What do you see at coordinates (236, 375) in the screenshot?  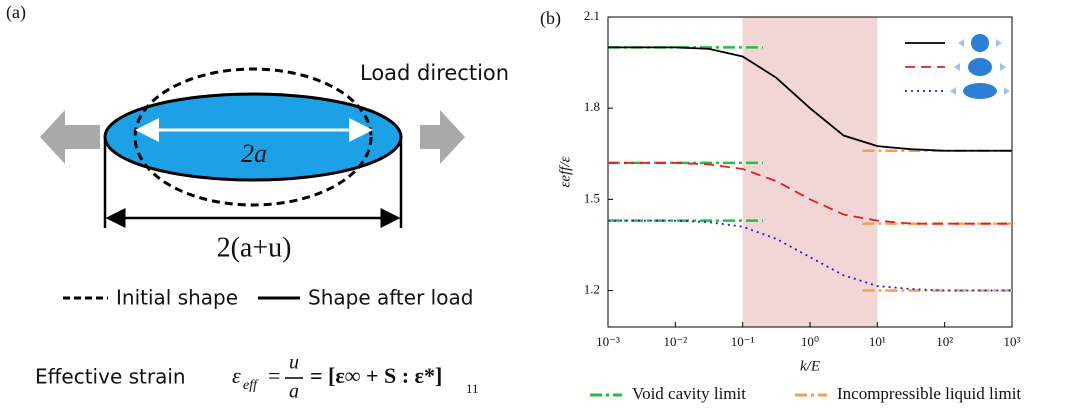 I see `formula-symbol: ε` at bounding box center [236, 375].